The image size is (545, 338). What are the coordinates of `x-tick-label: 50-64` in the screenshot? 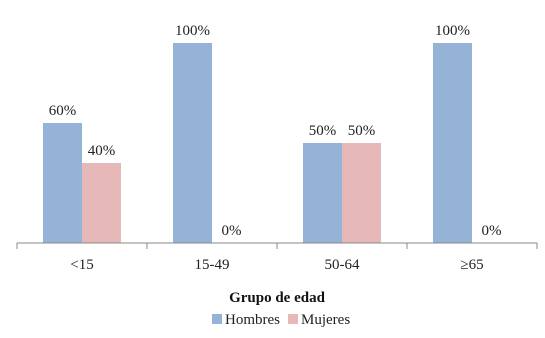 It's located at (342, 265).